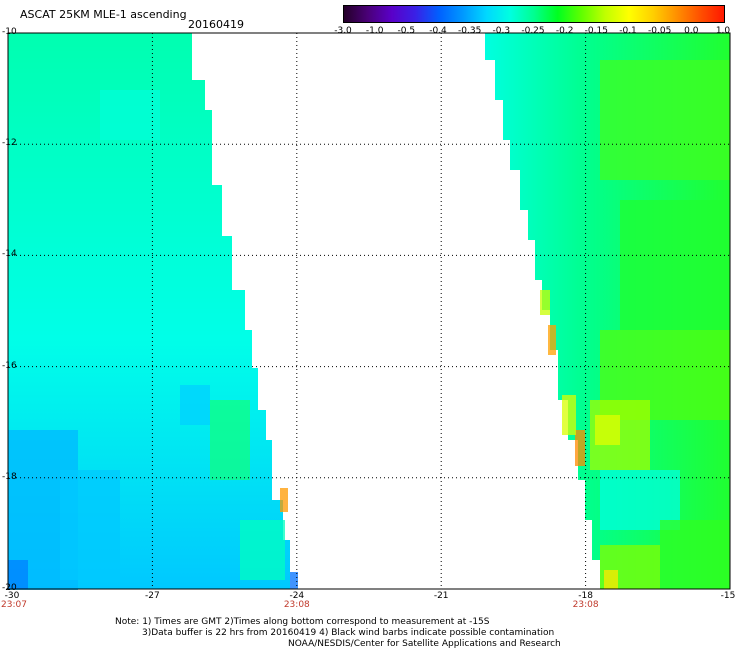  I want to click on longitude-label: -27, so click(152, 596).